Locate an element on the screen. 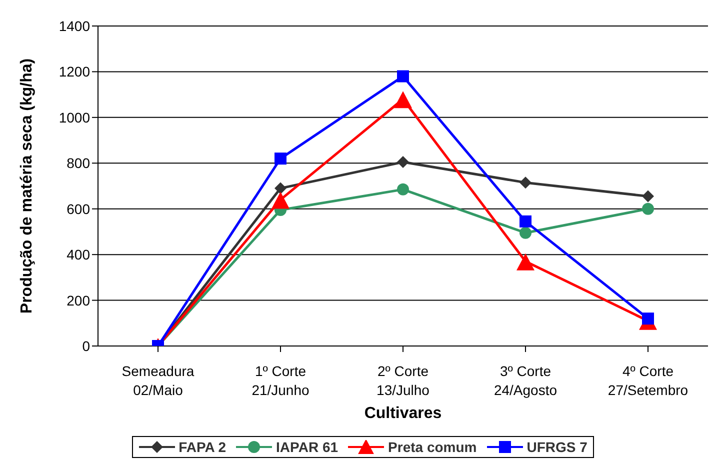 The image size is (712, 468). y-tick-label: 1400 is located at coordinates (74, 26).